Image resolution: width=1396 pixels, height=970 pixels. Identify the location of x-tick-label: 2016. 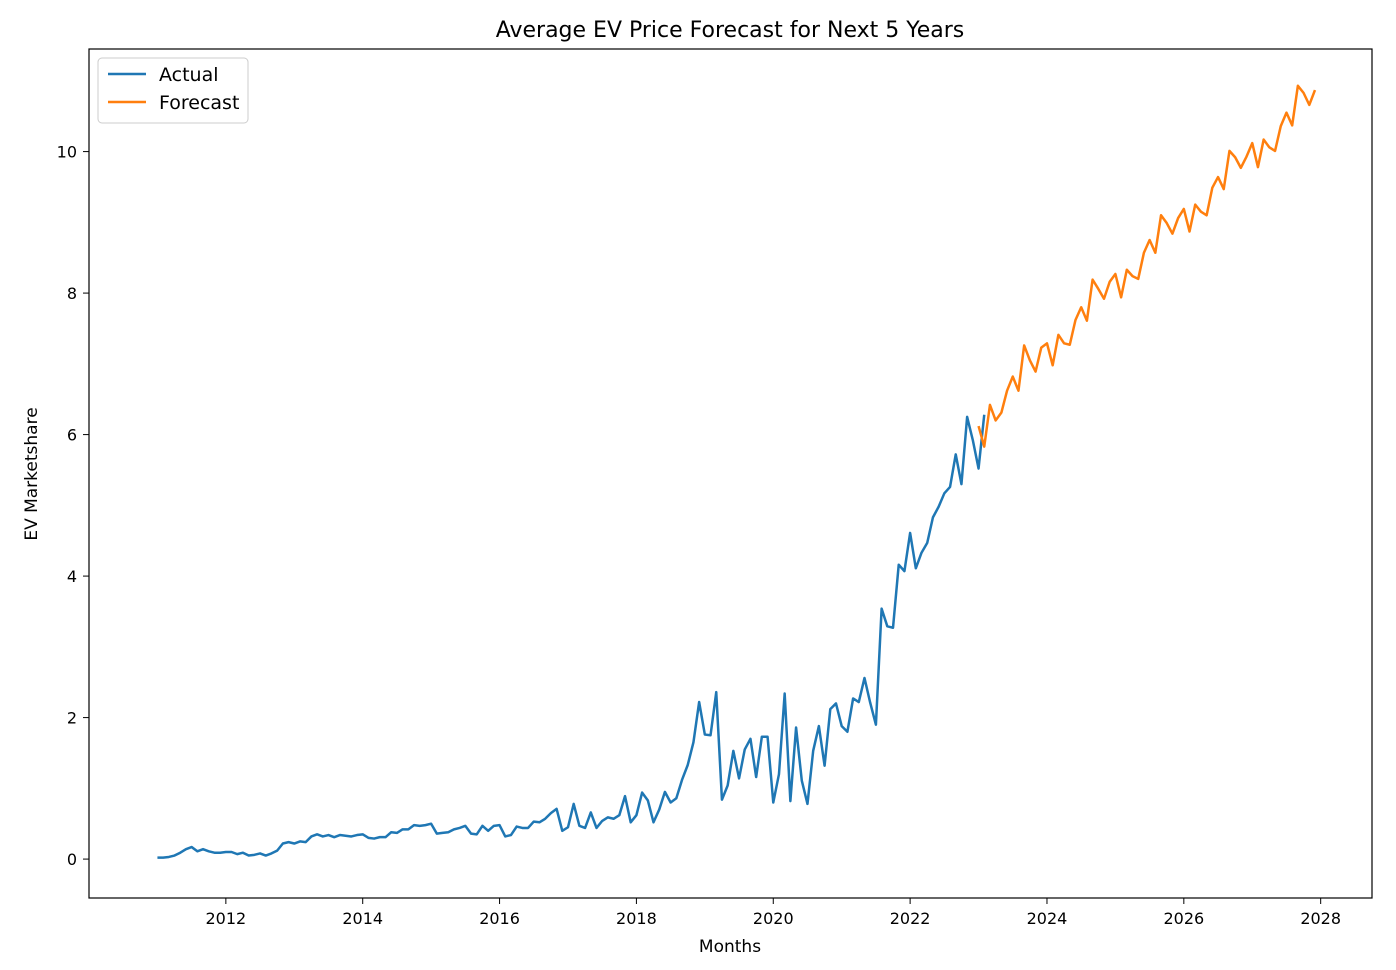
(499, 918).